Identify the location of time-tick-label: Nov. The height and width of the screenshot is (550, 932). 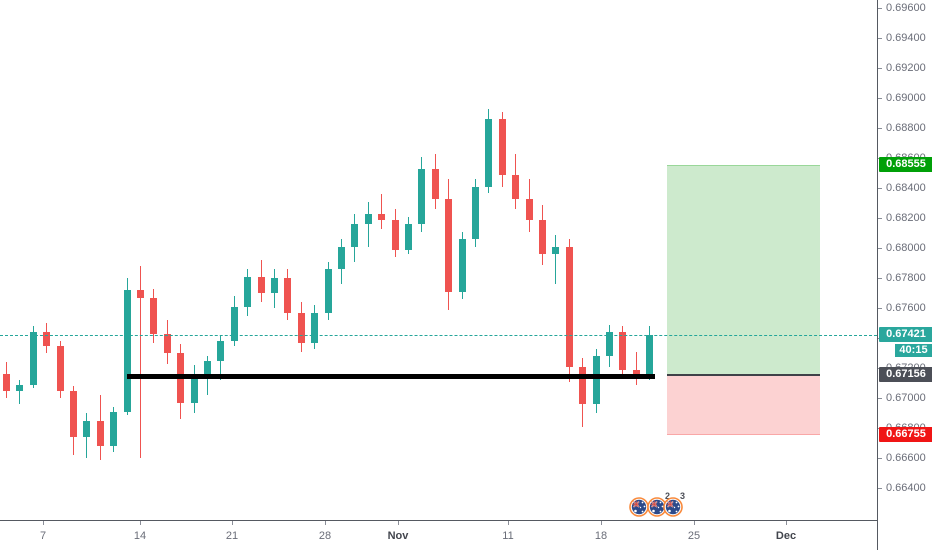
(398, 536).